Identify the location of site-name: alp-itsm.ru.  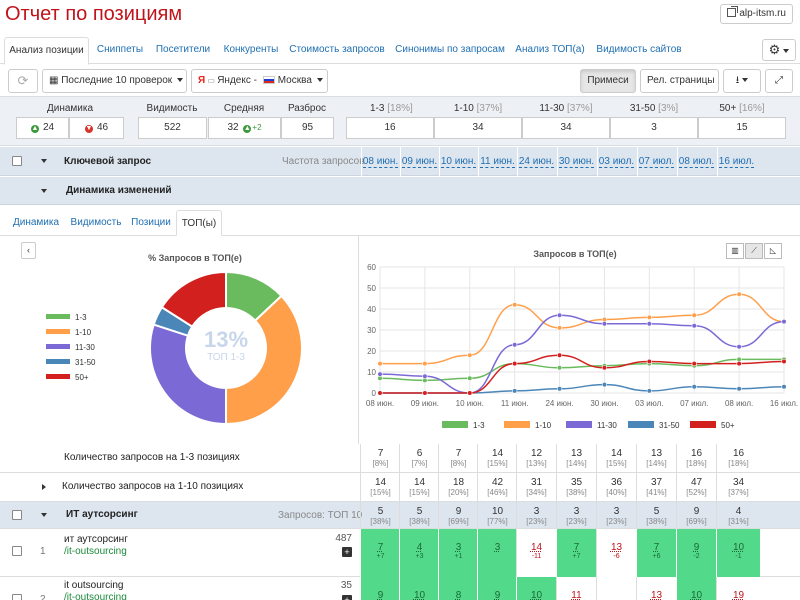
(762, 13).